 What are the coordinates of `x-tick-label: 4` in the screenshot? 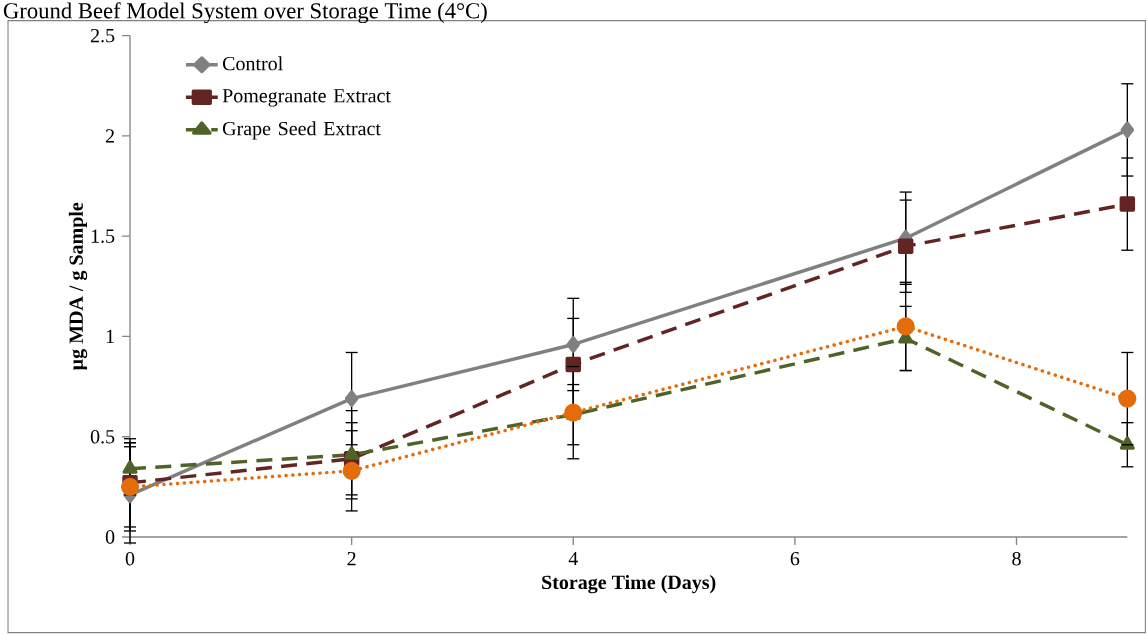 It's located at (573, 558).